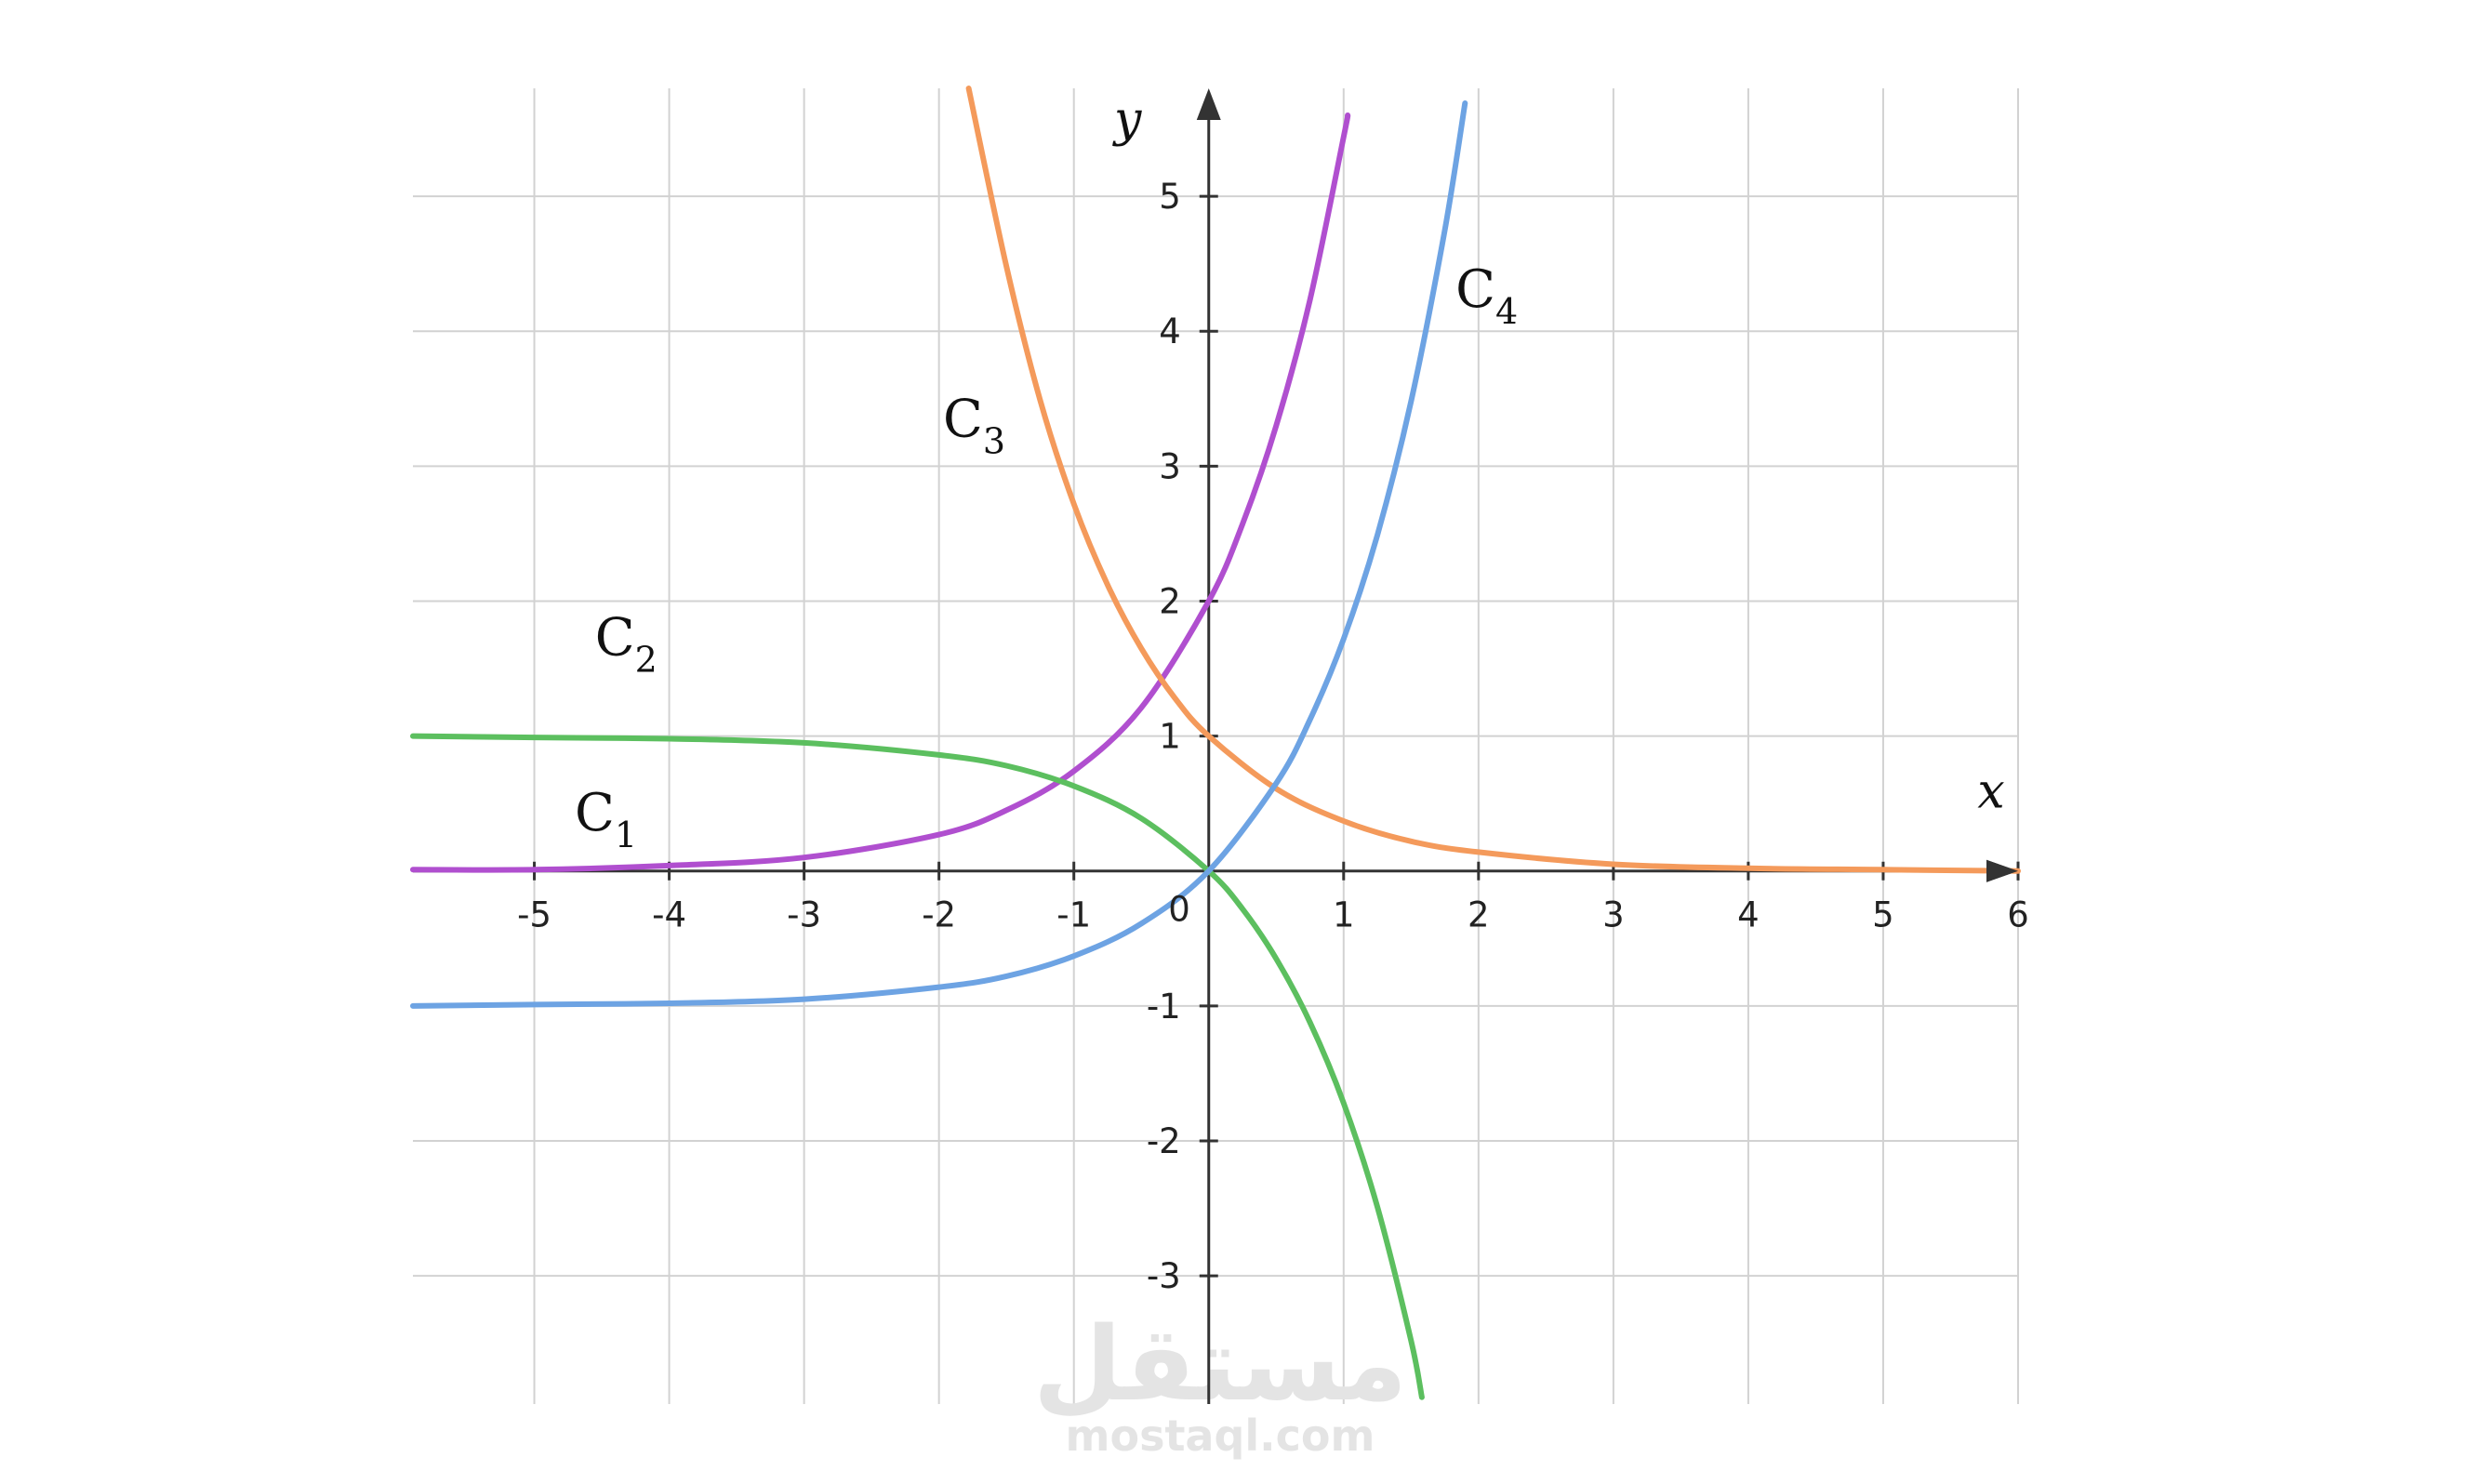 The height and width of the screenshot is (1484, 2484). I want to click on y-tick-label: 5, so click(1170, 197).